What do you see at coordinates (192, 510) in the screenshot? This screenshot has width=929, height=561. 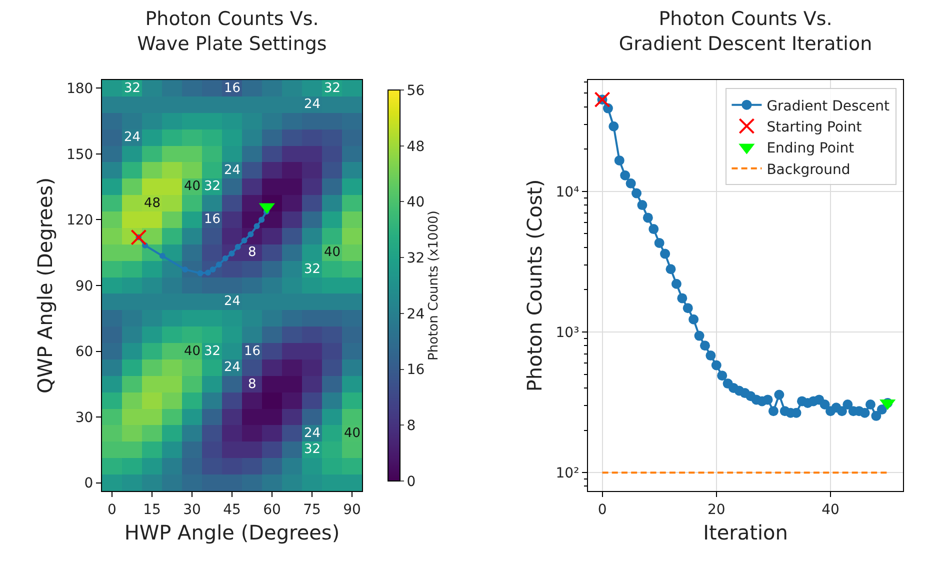 I see `x-tick-label: 30` at bounding box center [192, 510].